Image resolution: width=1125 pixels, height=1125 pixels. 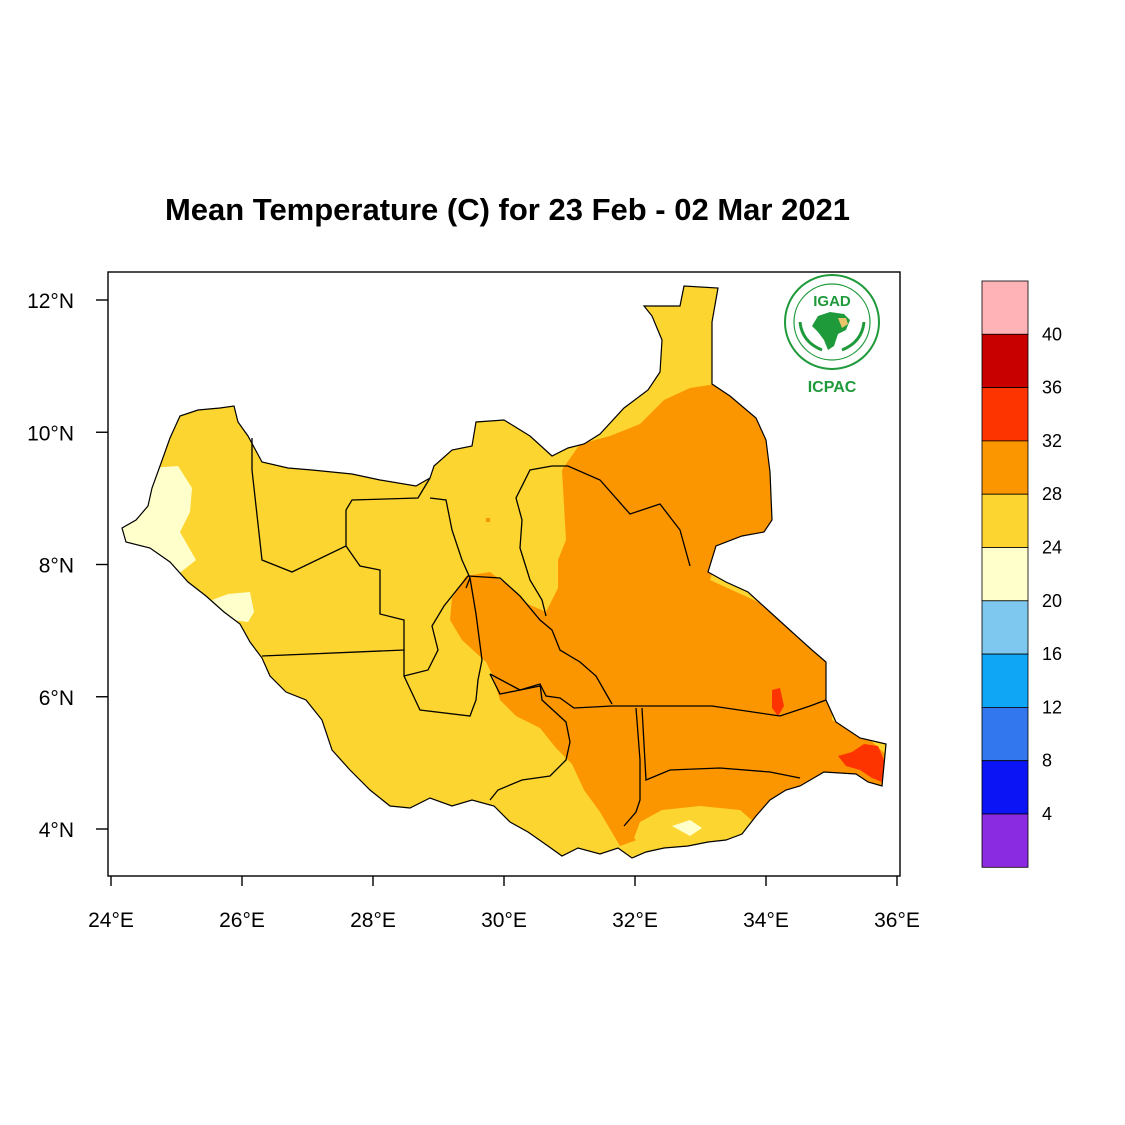 What do you see at coordinates (861, 763) in the screenshot?
I see `region-32-36-east-tip` at bounding box center [861, 763].